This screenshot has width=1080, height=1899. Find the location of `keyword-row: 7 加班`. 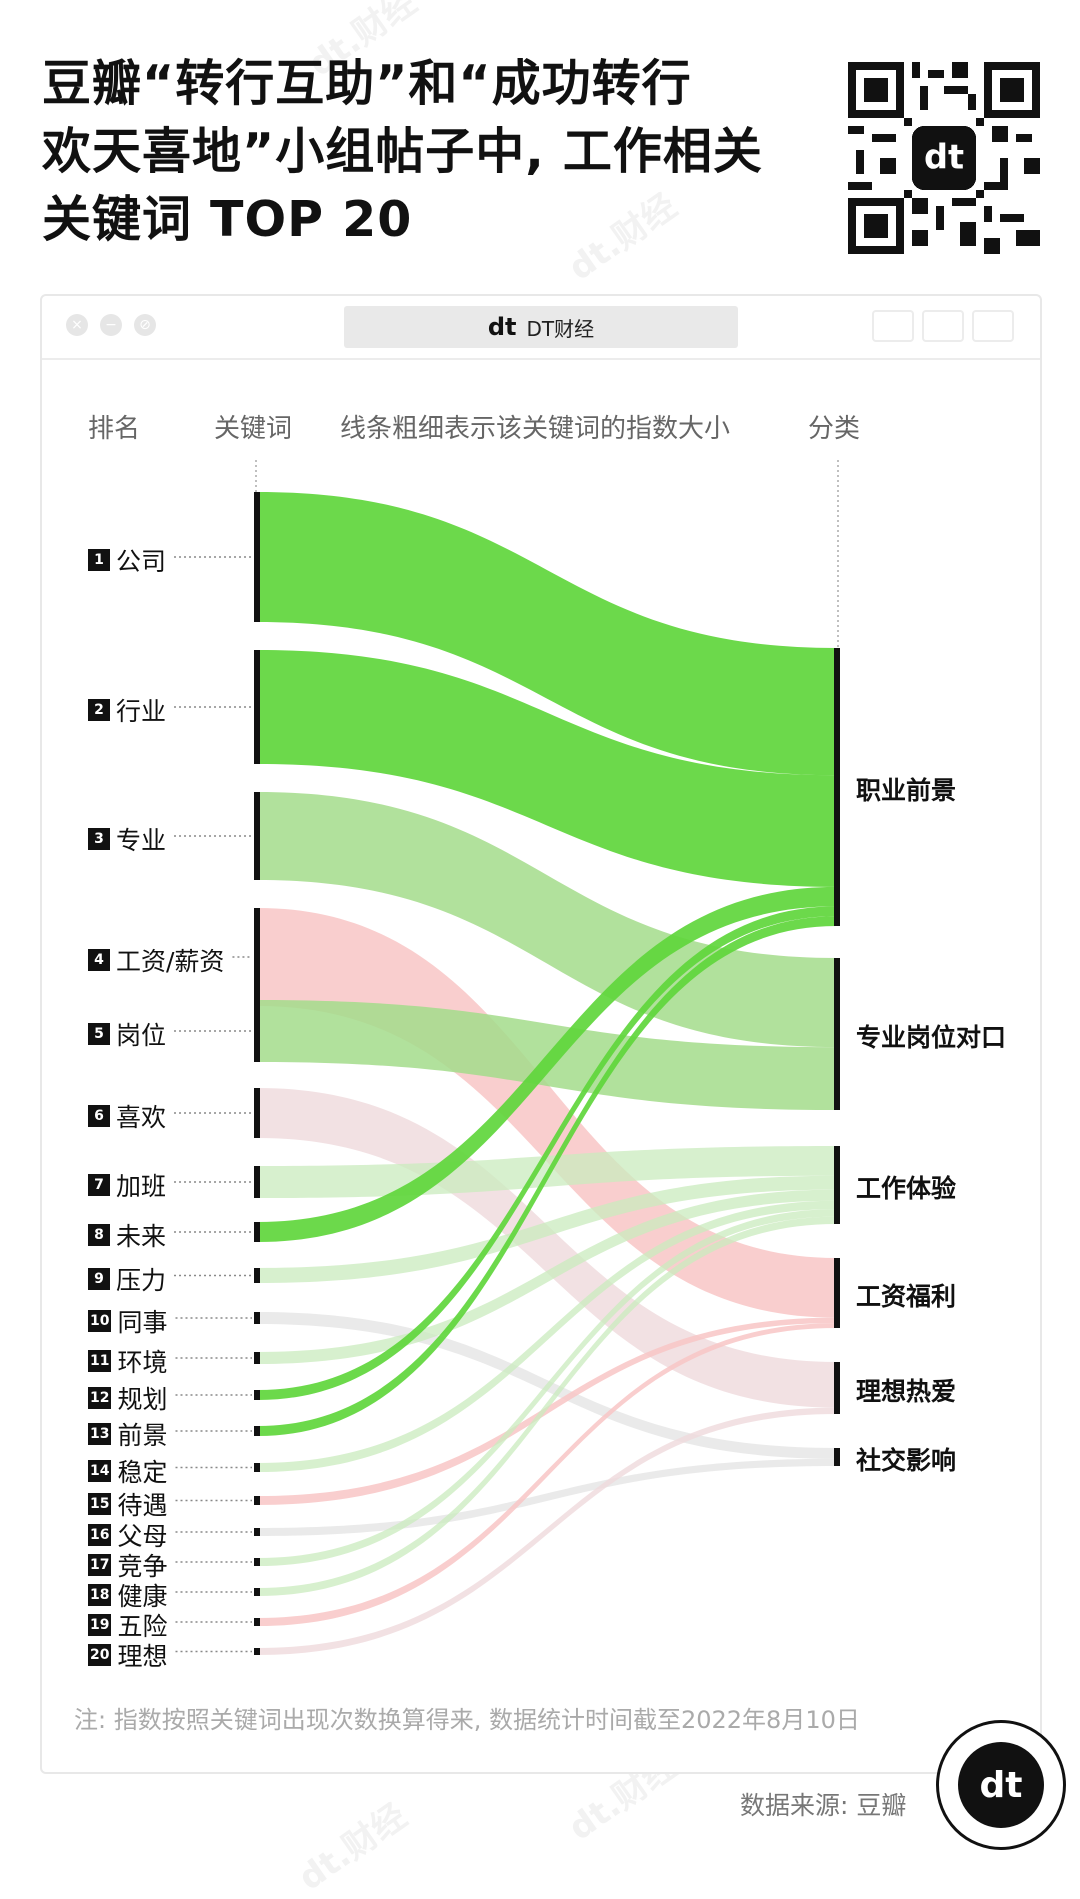

keyword-row: 7 加班 is located at coordinates (127, 1185).